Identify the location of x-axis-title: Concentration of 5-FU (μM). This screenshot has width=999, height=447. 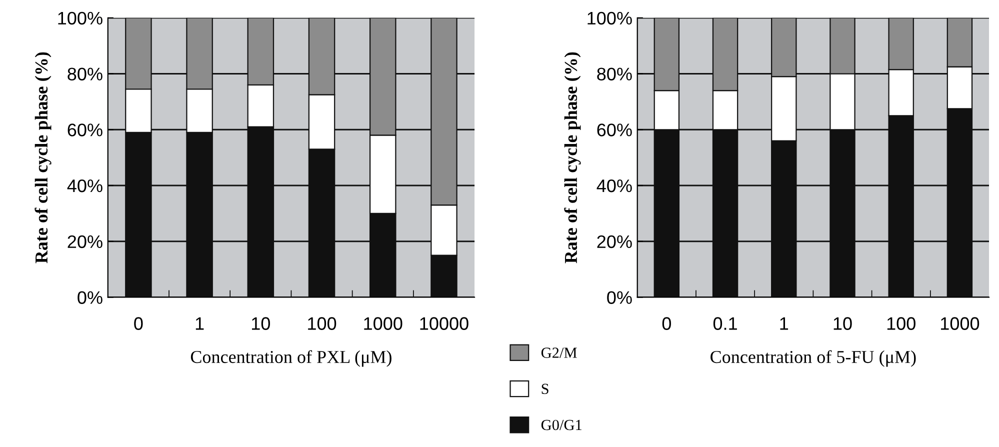
(813, 358).